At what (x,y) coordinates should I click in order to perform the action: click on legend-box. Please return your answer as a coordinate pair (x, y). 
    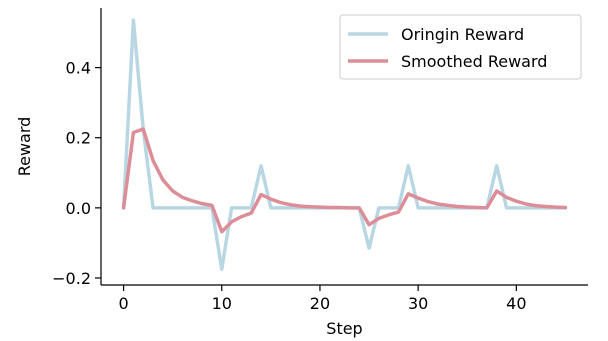
    Looking at the image, I should click on (460, 47).